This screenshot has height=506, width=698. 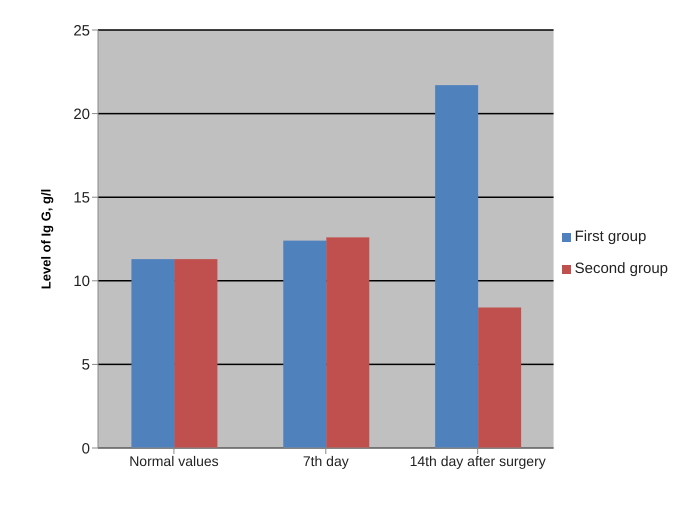 What do you see at coordinates (325, 460) in the screenshot?
I see `x-tick-label: 7th day` at bounding box center [325, 460].